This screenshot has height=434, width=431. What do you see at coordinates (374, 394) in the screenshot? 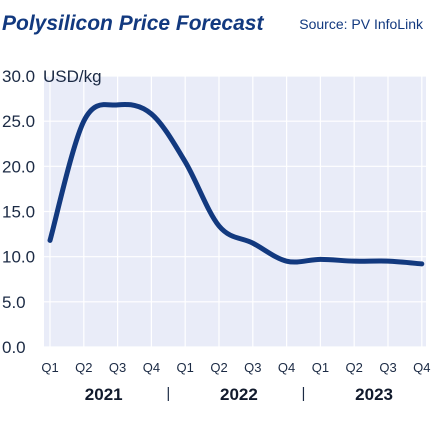
I see `year-label: 2023` at bounding box center [374, 394].